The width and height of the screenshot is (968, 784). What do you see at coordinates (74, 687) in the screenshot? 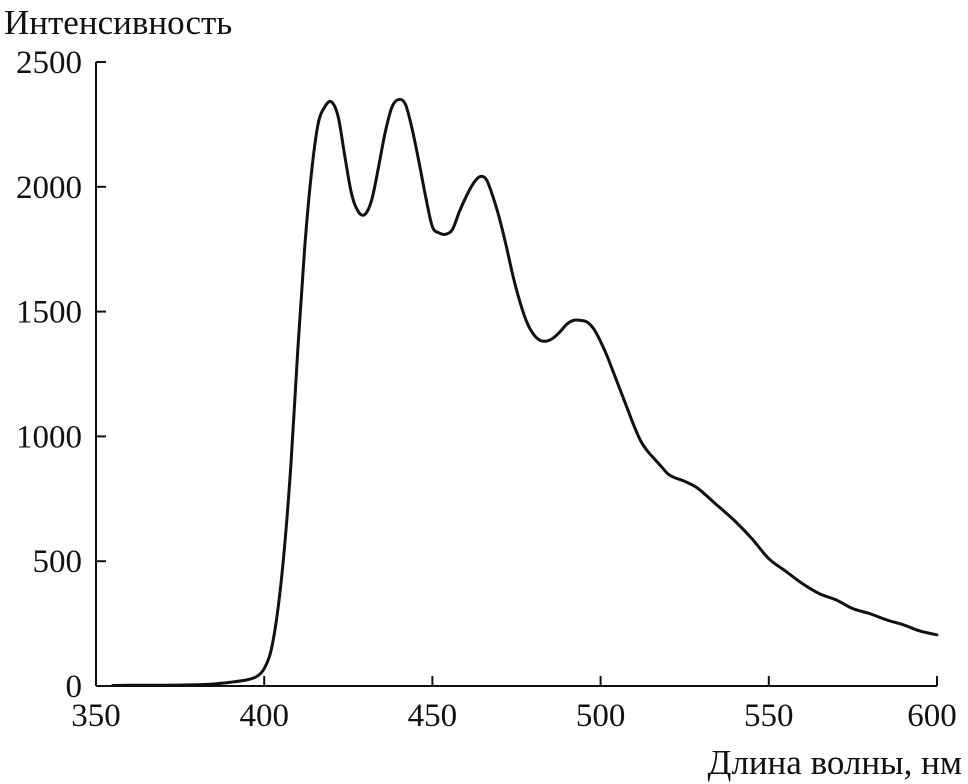
I see `y-tick-label: 0` at bounding box center [74, 687].